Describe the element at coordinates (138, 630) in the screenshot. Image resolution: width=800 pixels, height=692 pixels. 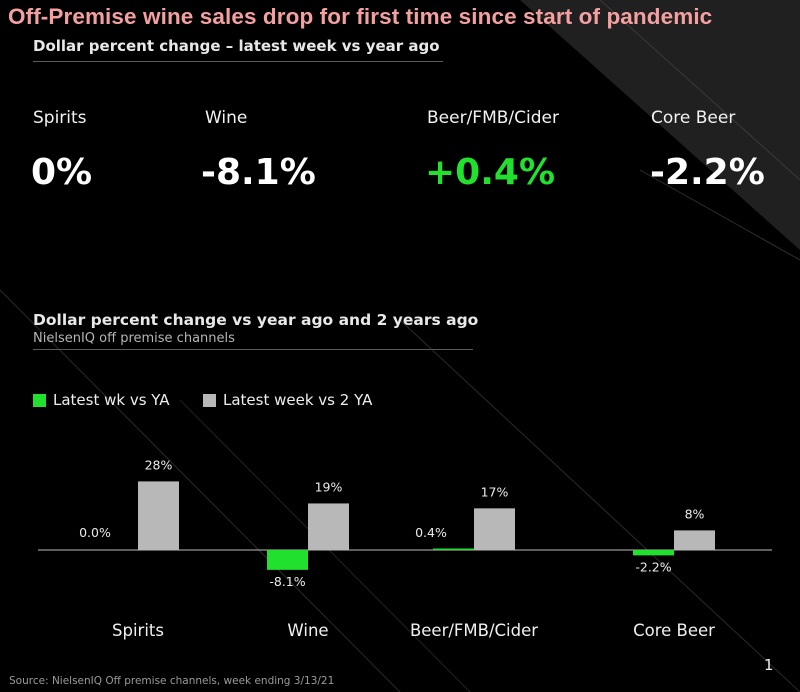
I see `category-label-spirits: Spirits` at that location.